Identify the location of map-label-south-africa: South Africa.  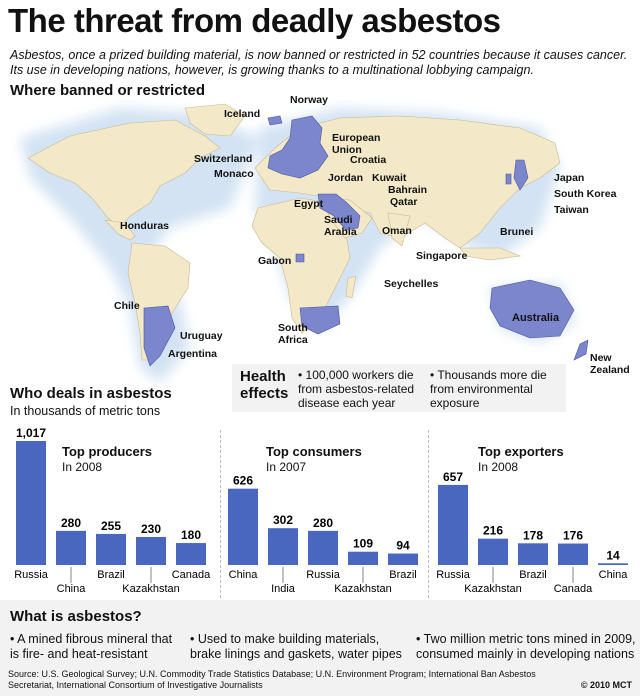
(293, 334).